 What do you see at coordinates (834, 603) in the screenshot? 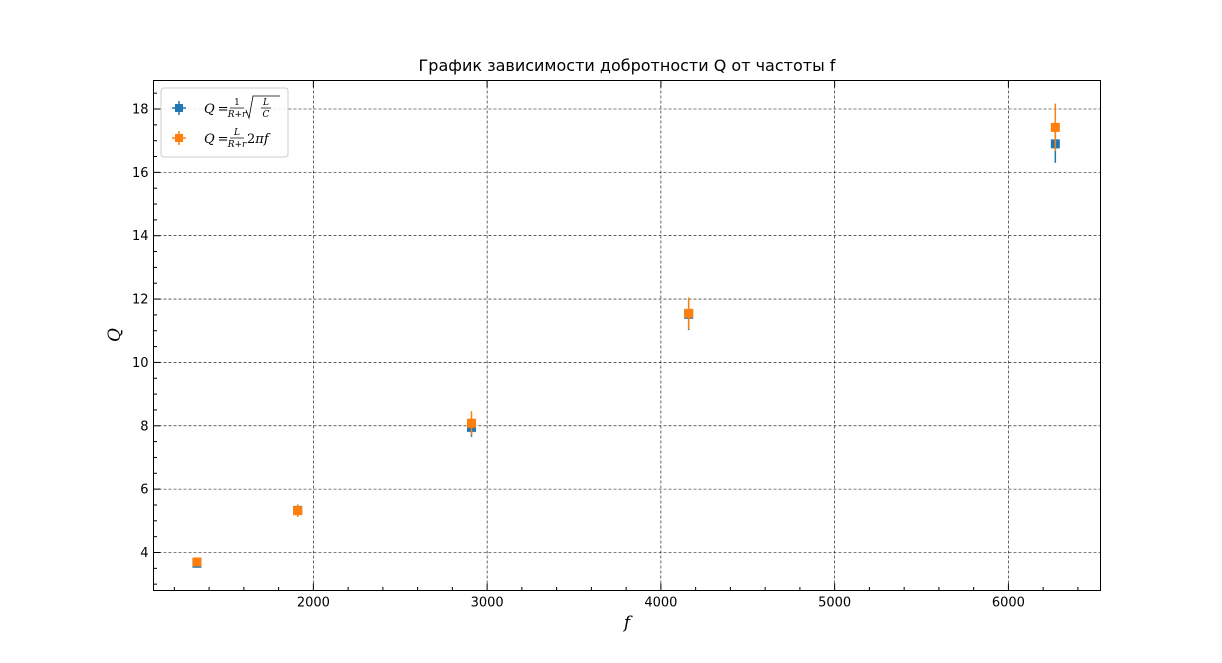
I see `x-tick-label: 5000` at bounding box center [834, 603].